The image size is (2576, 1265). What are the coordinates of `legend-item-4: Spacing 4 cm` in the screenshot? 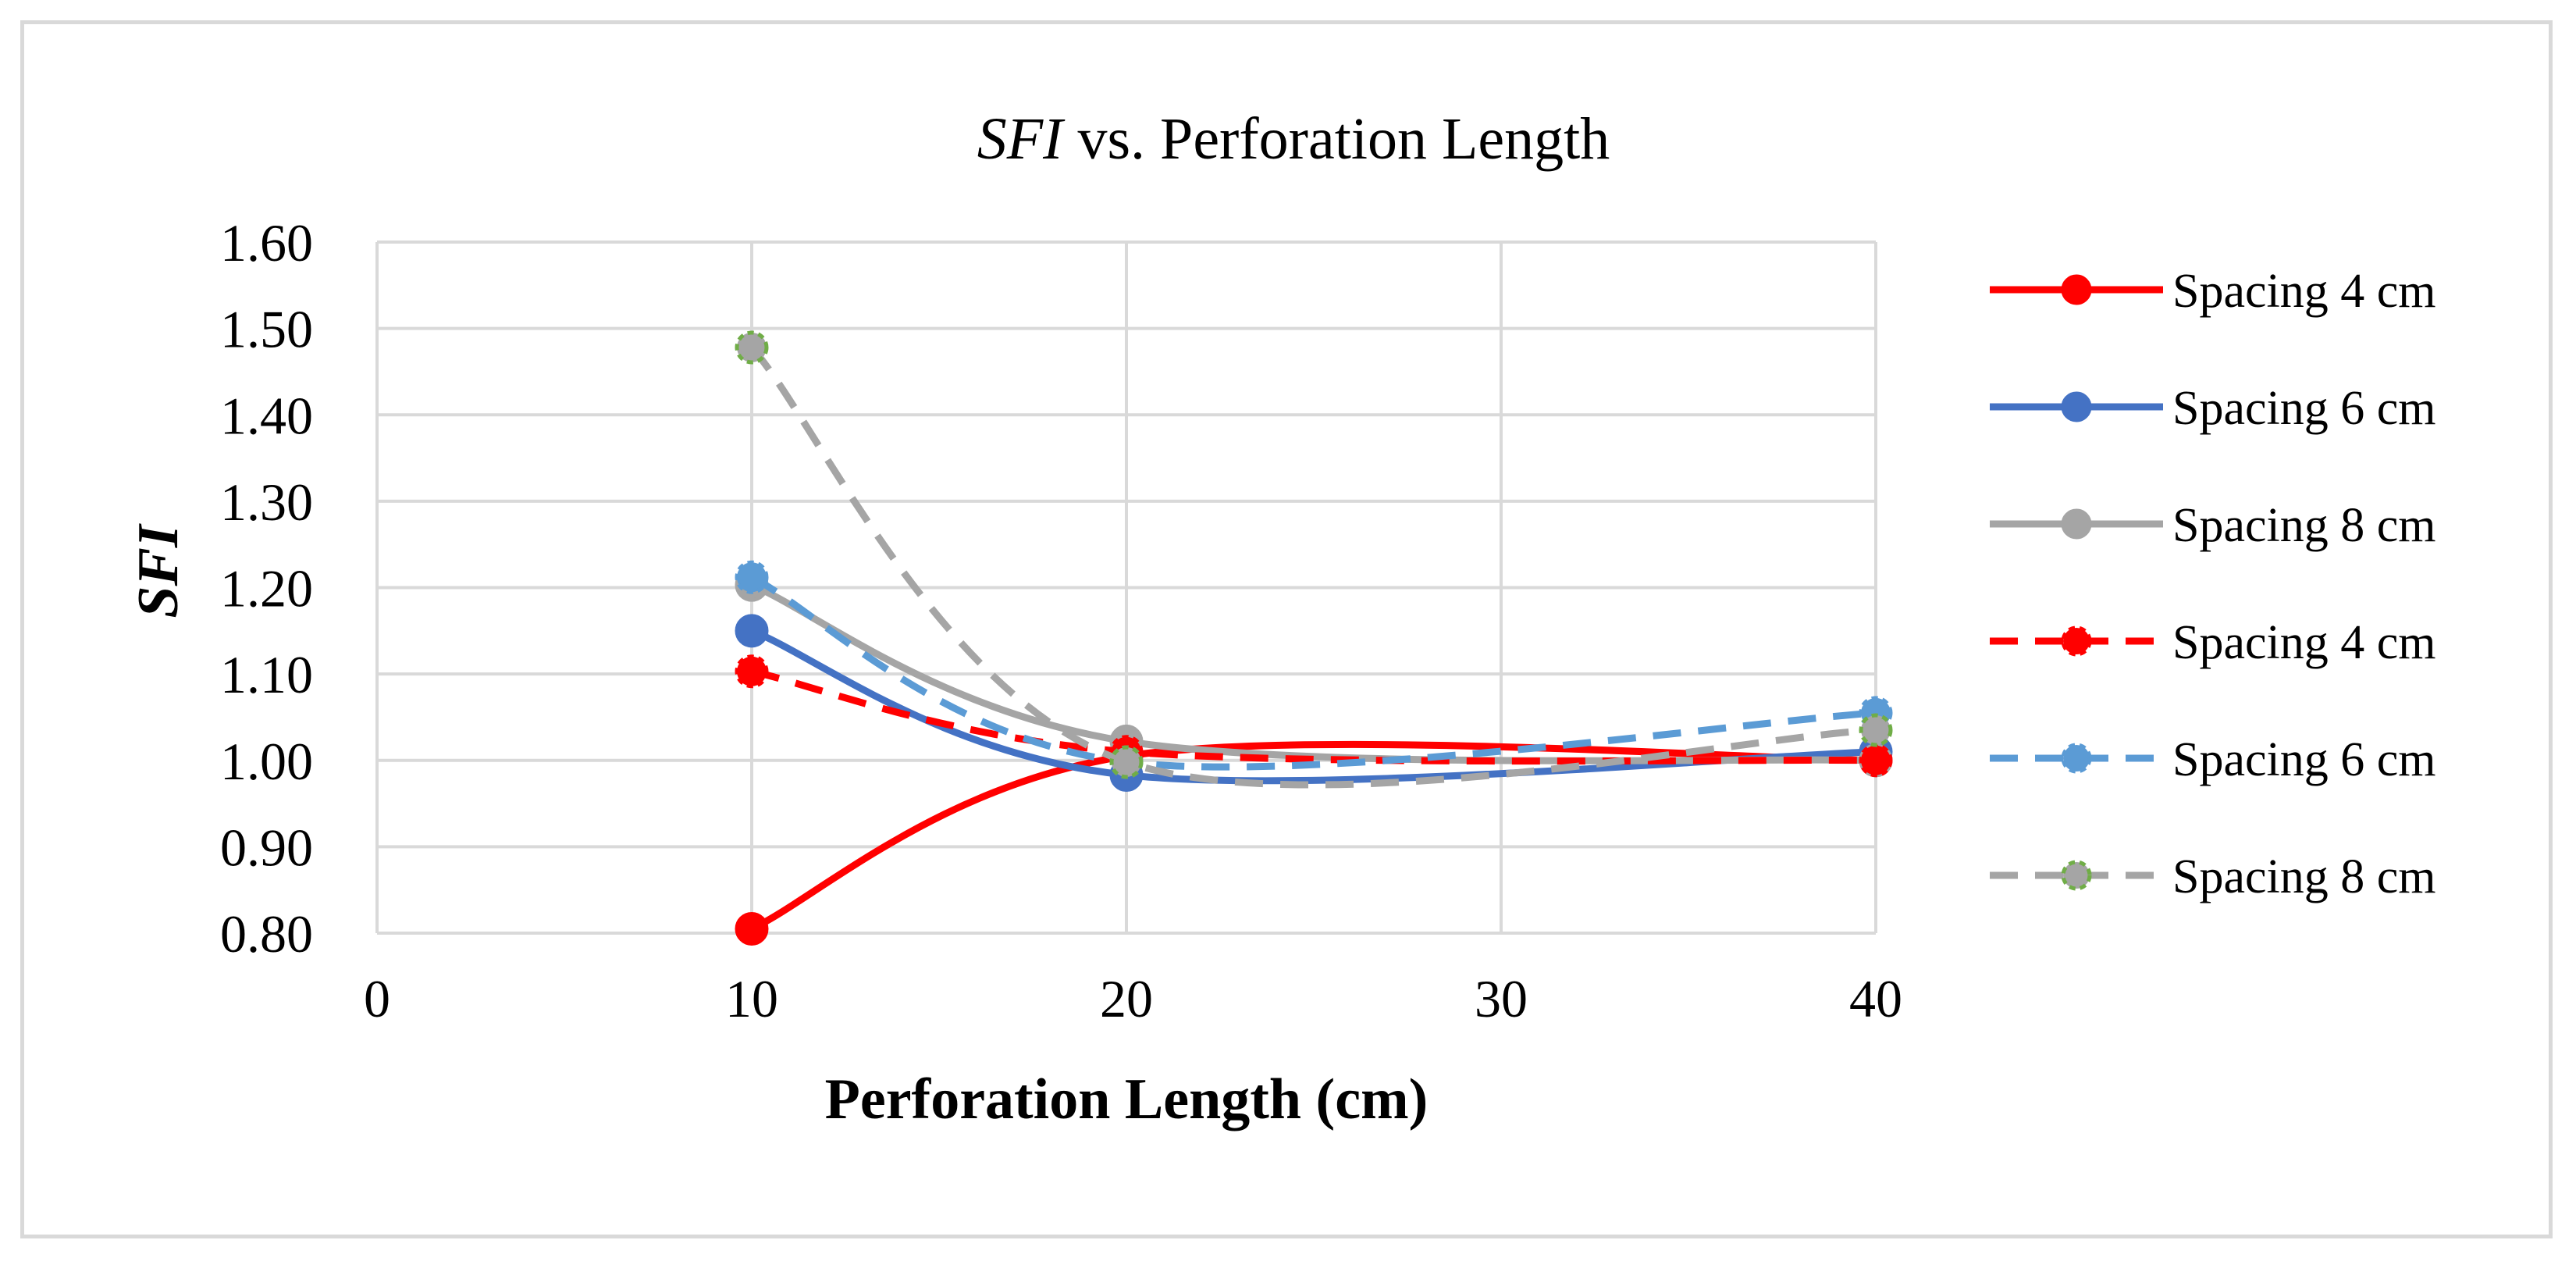 It's located at (2213, 642).